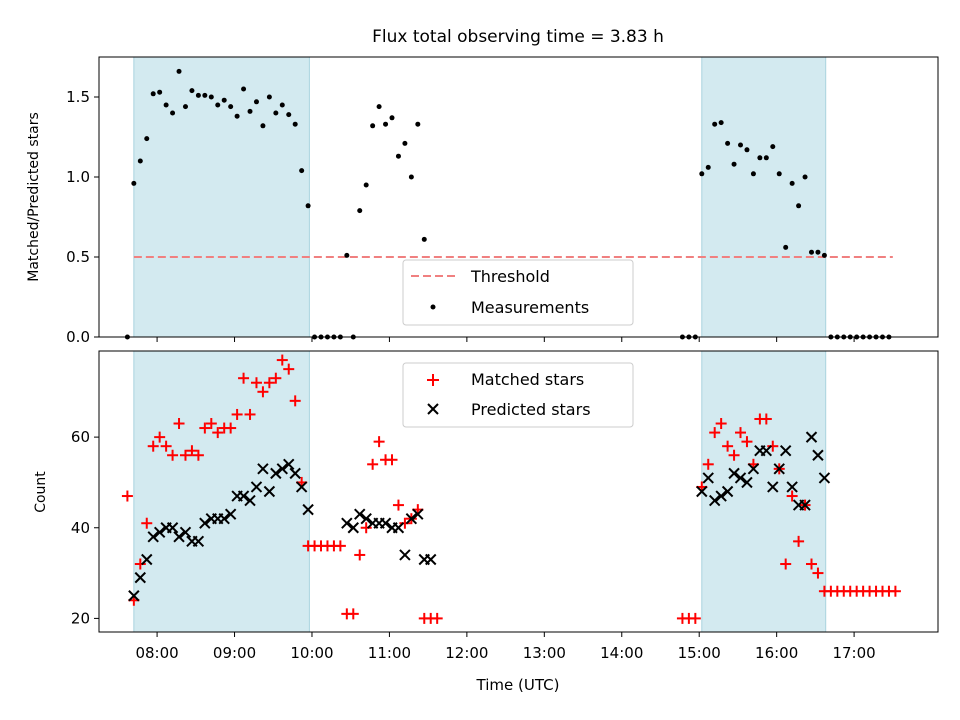  What do you see at coordinates (544, 653) in the screenshot?
I see `x-tick-label: 13:00` at bounding box center [544, 653].